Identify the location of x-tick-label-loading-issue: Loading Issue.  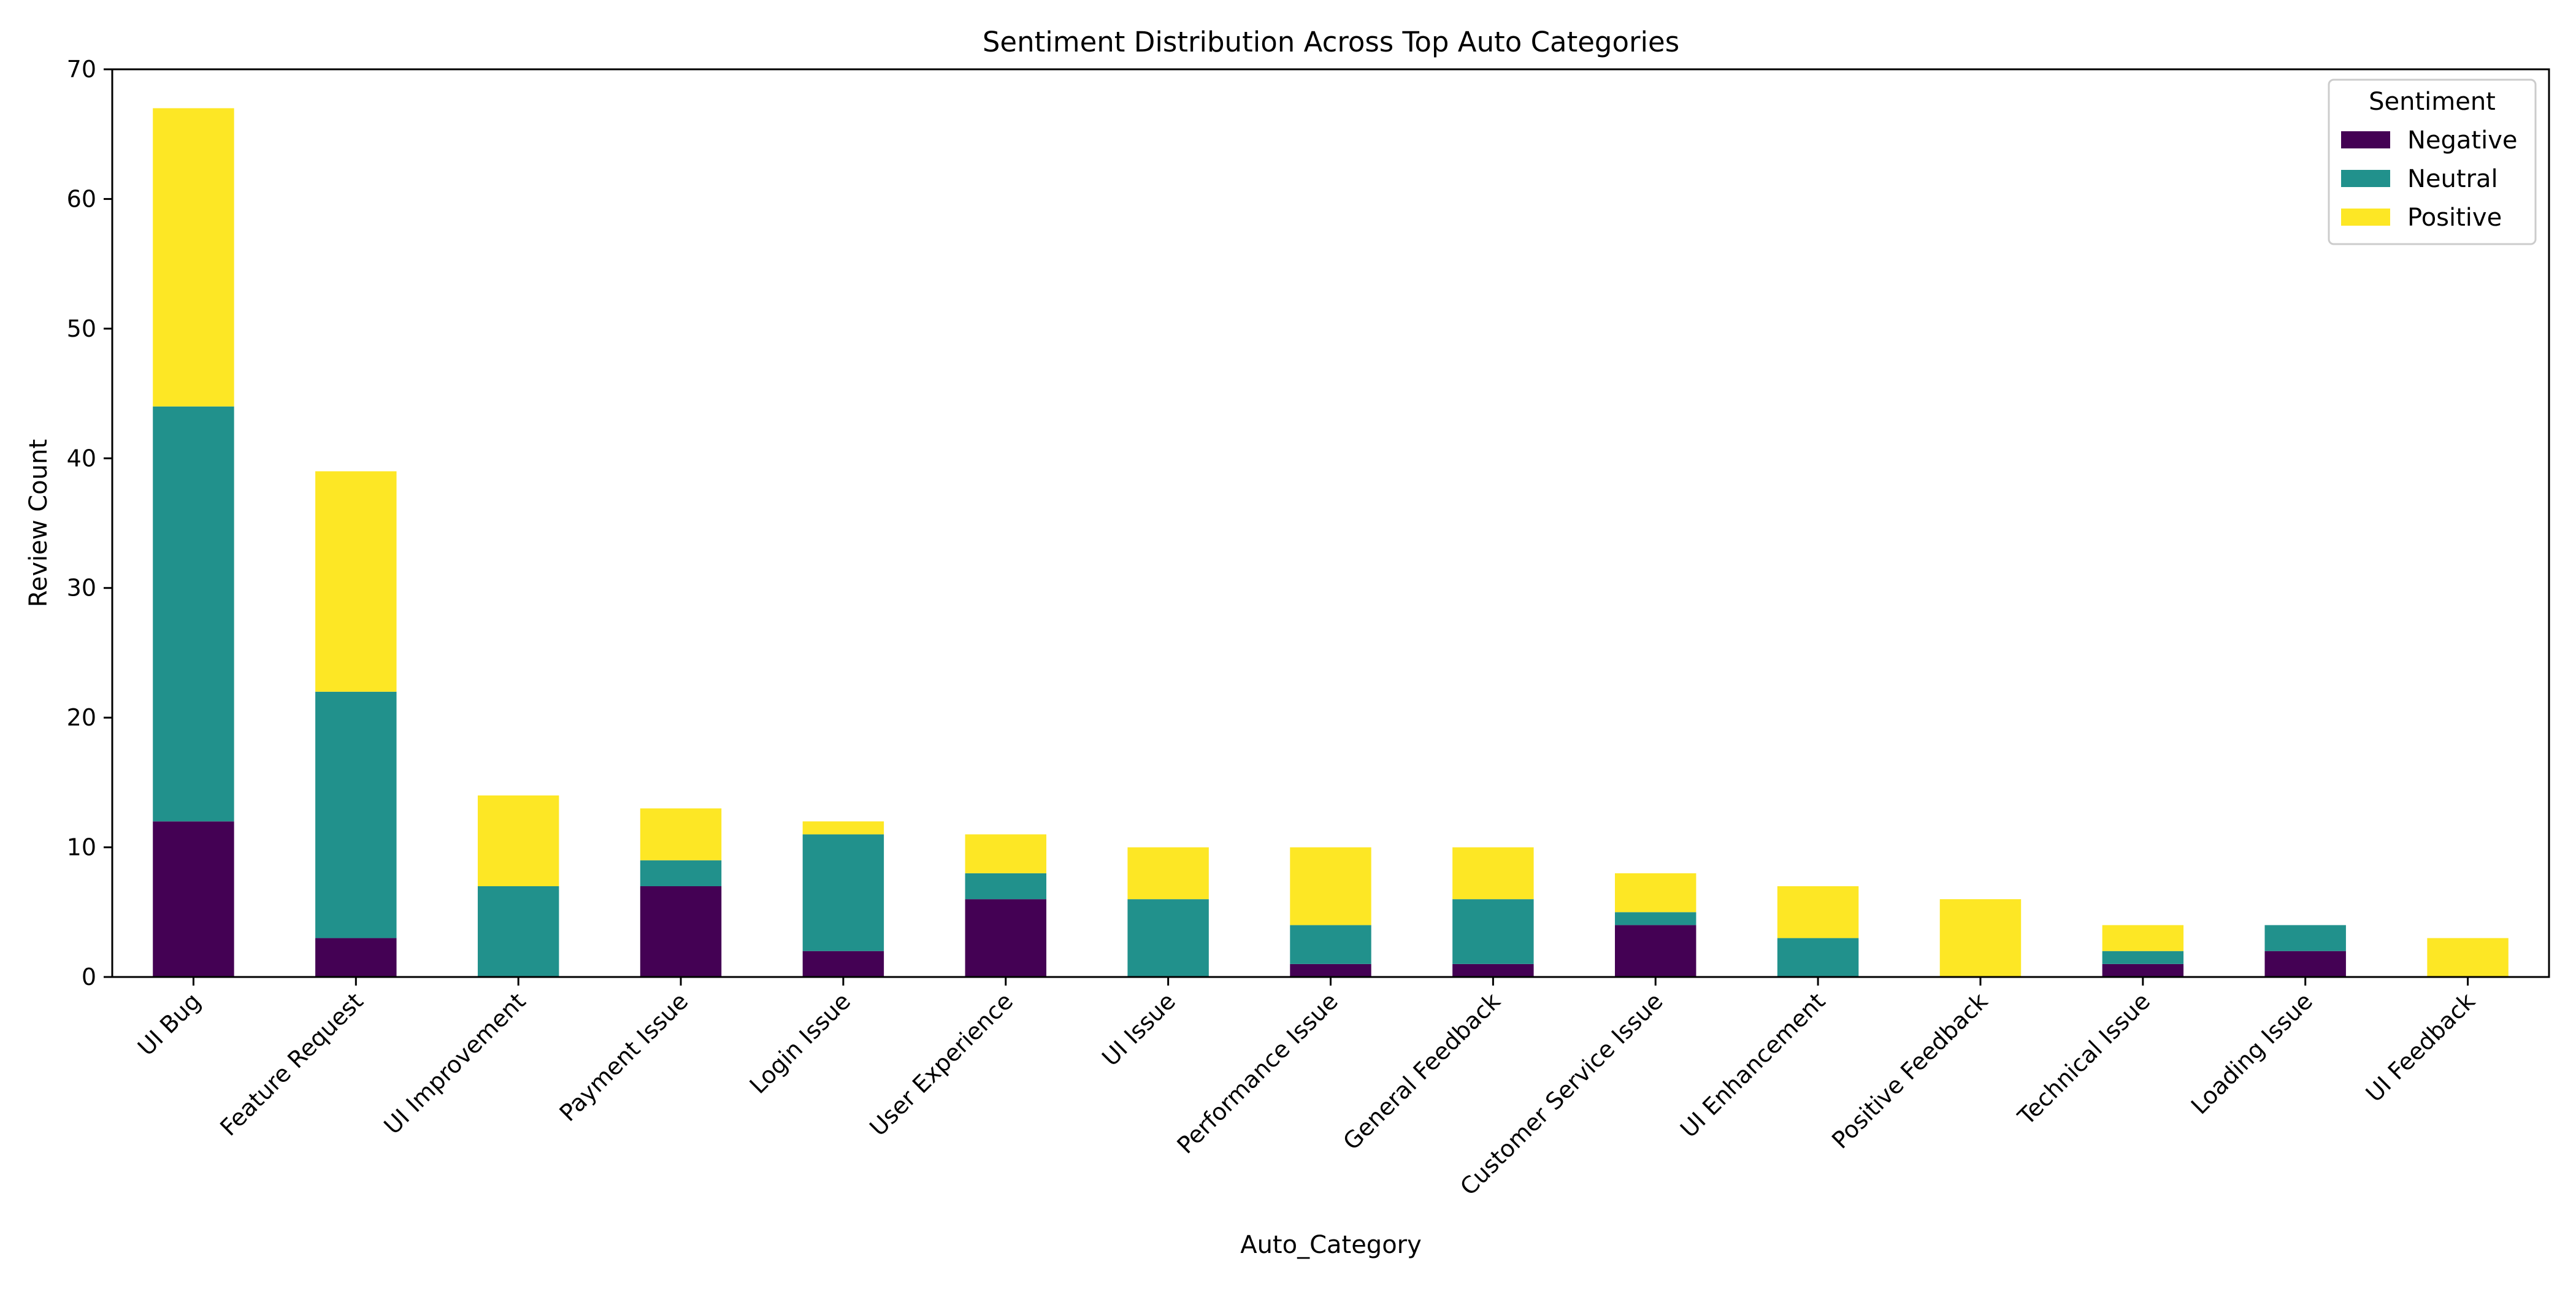
(2252, 1053).